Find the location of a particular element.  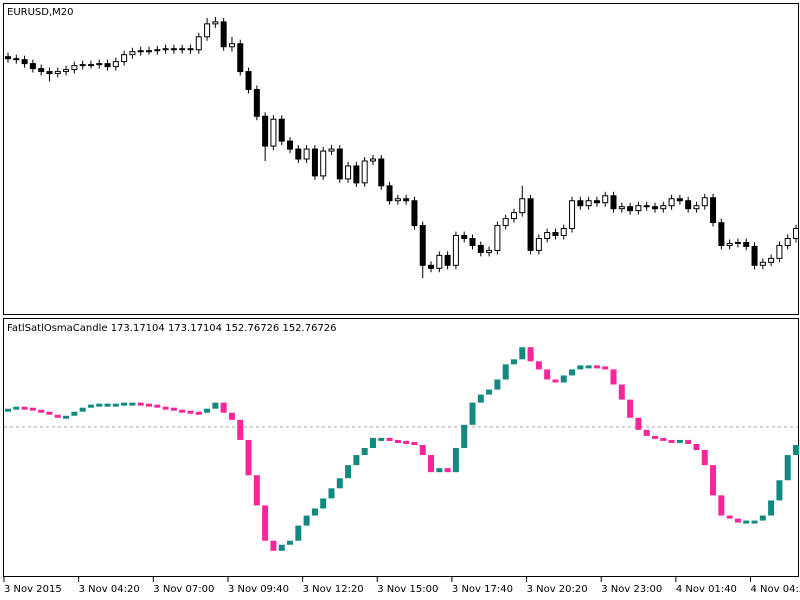

x-tick-label: 3 Nov 2015 is located at coordinates (33, 589).